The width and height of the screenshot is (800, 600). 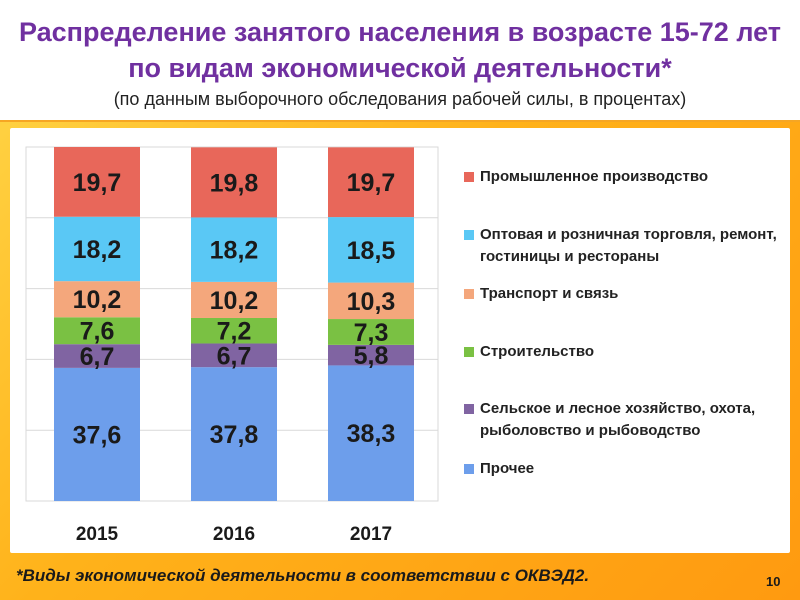 I want to click on legend-label: Прочее, so click(x=507, y=468).